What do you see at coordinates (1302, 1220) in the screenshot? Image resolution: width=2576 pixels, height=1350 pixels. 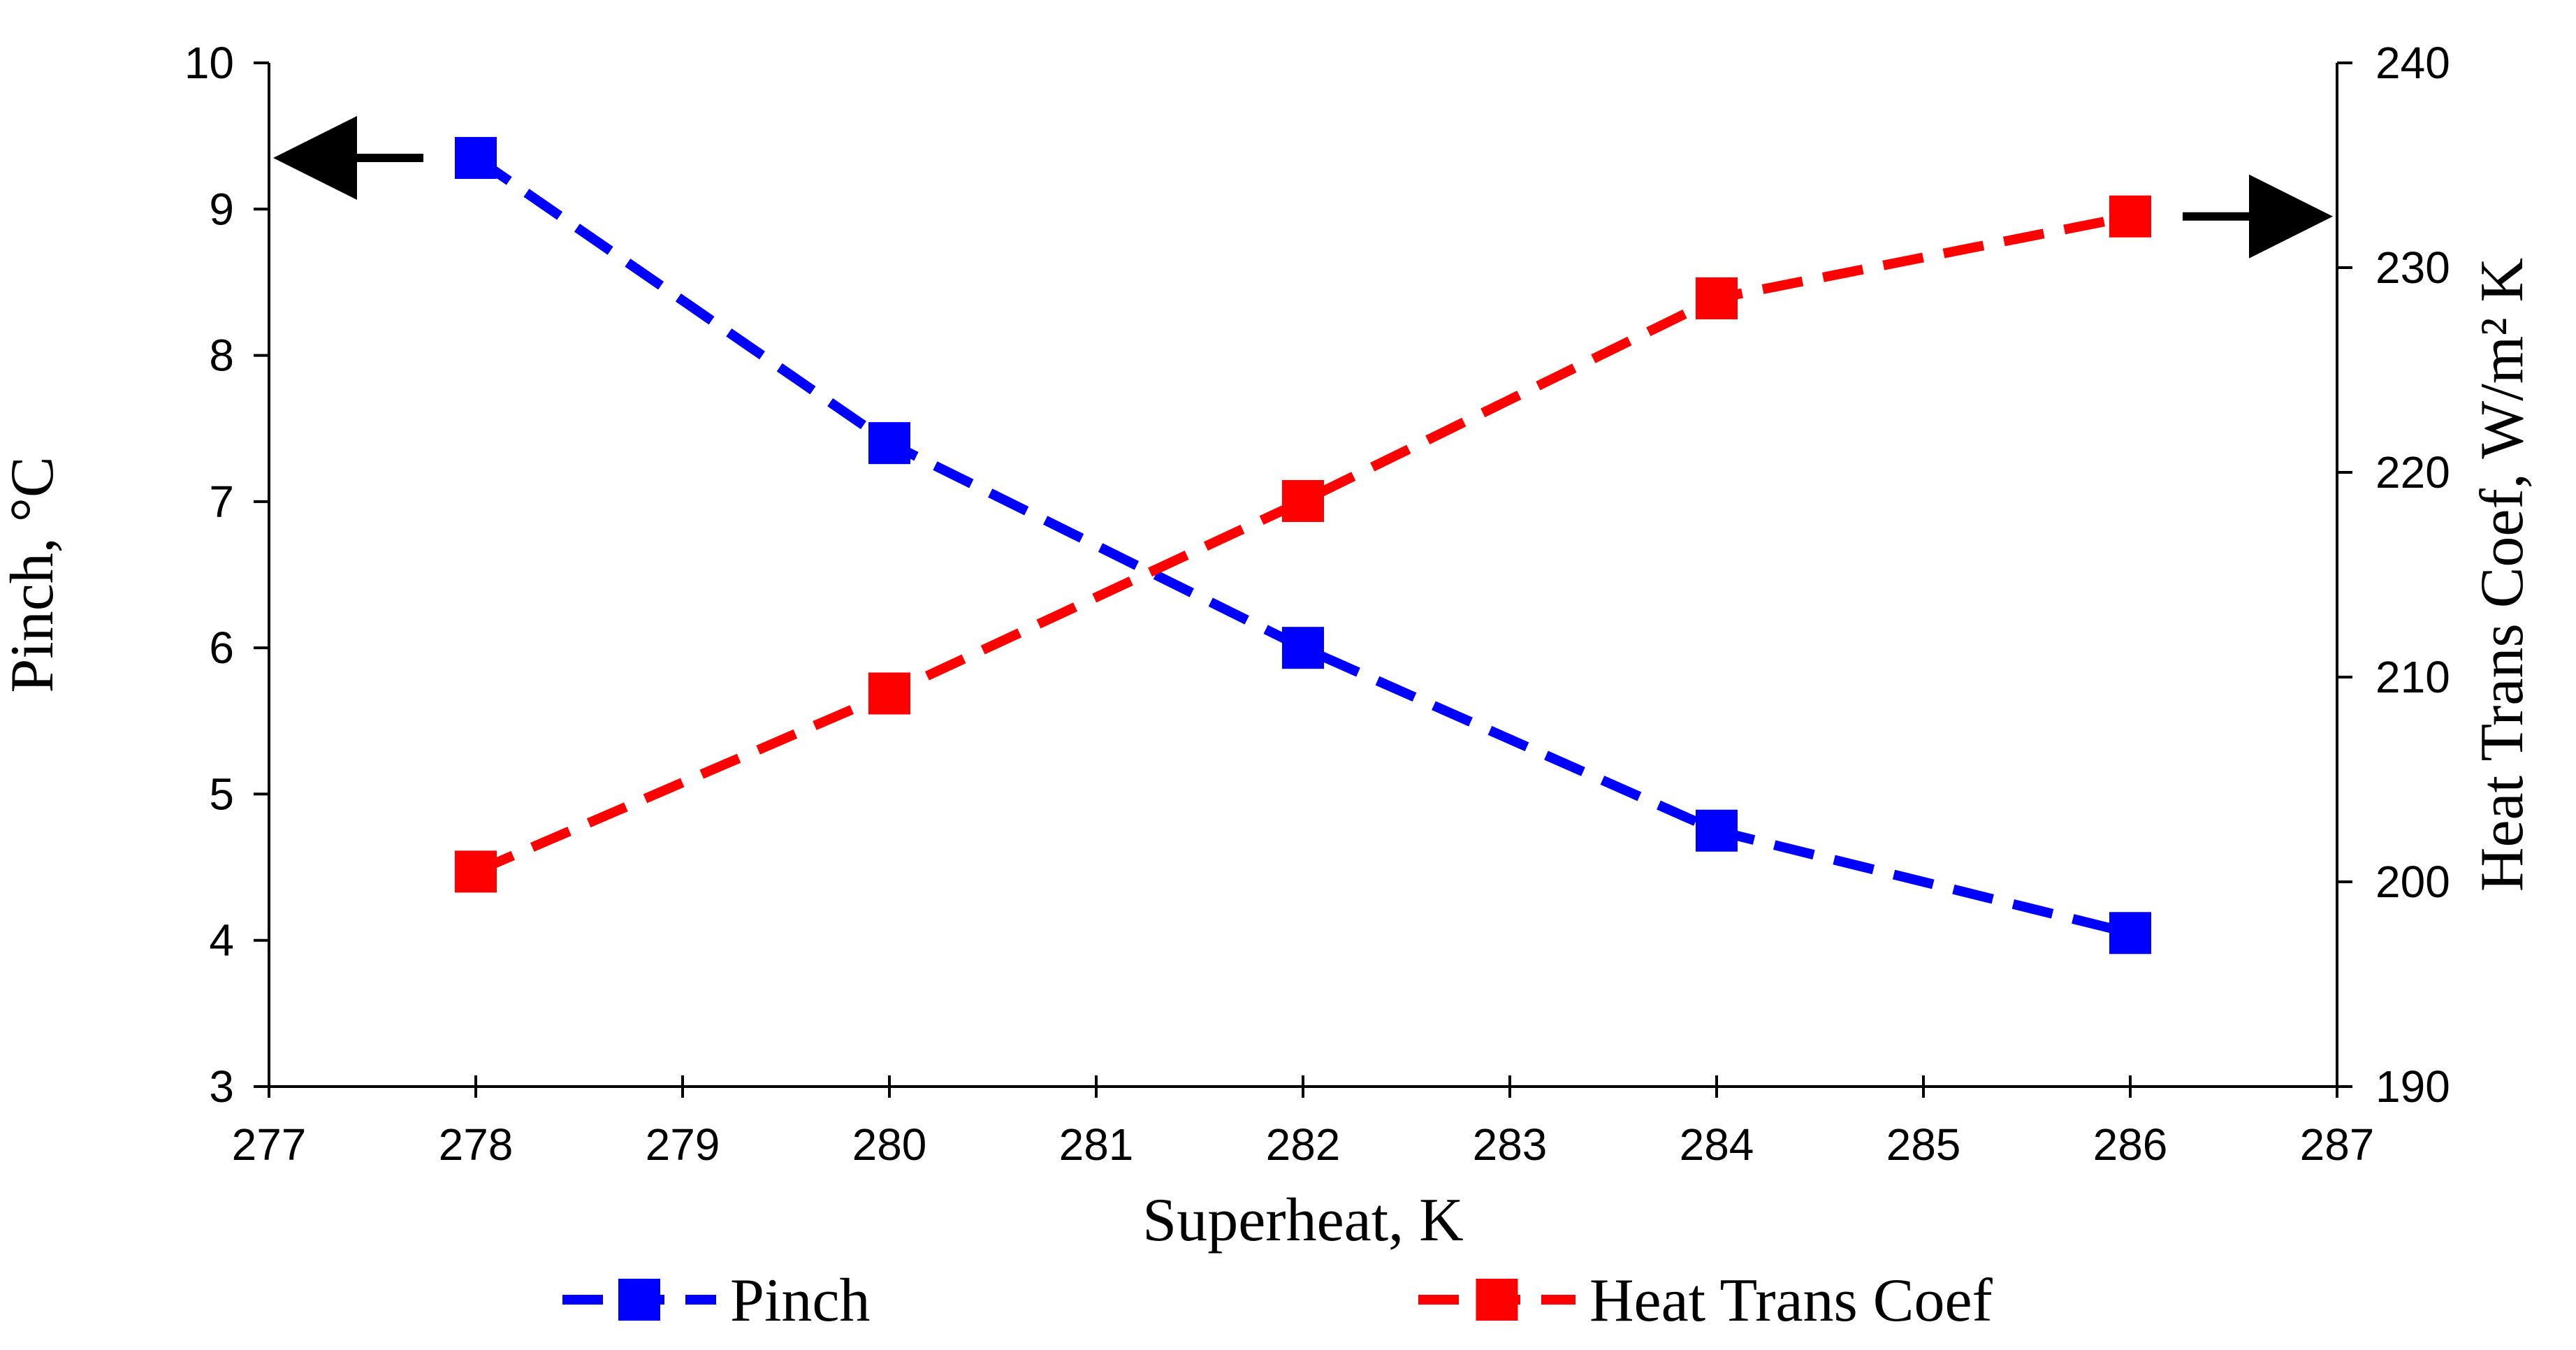 I see `x-axis-title: Superheat, K` at bounding box center [1302, 1220].